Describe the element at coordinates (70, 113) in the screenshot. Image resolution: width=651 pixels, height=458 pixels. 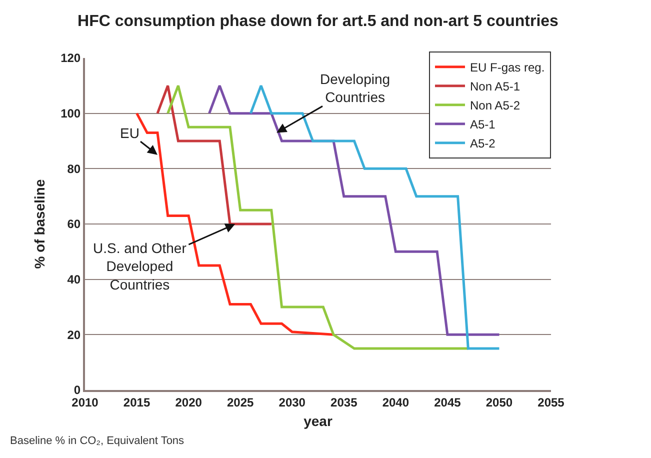
I see `y-tick-label: 100` at that location.